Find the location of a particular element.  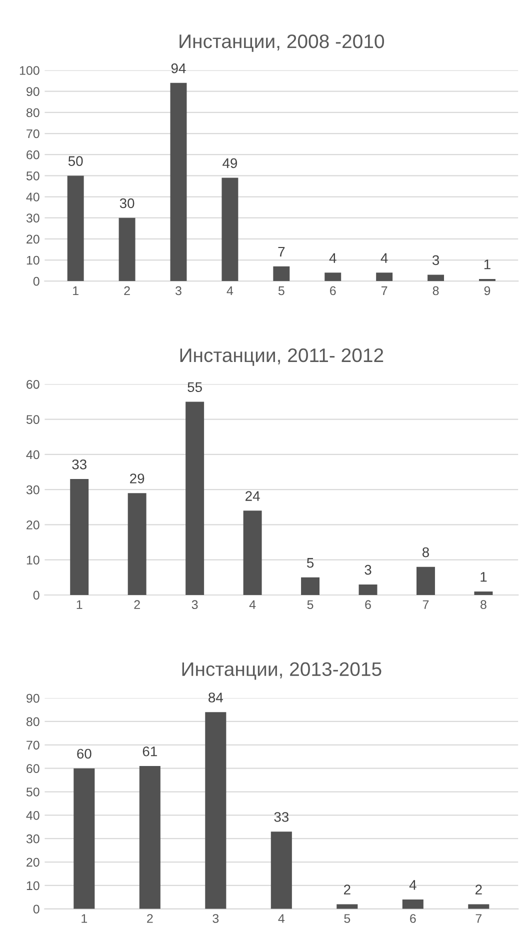

chart-title: Инстанции, 2013-2015 is located at coordinates (282, 671).